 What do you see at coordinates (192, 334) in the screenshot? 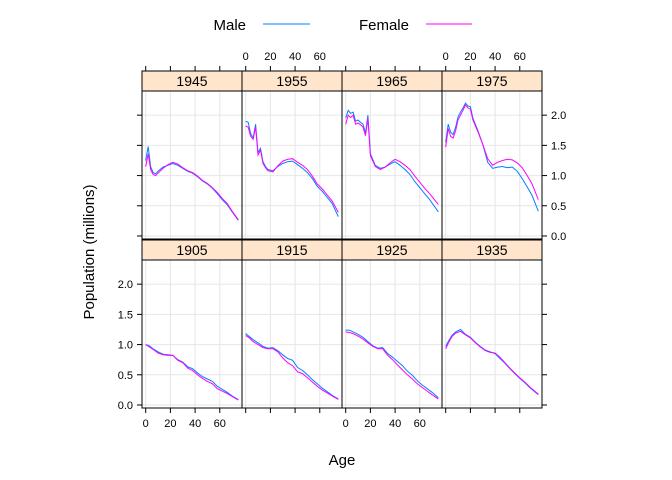
I see `panel-frame-1905` at bounding box center [192, 334].